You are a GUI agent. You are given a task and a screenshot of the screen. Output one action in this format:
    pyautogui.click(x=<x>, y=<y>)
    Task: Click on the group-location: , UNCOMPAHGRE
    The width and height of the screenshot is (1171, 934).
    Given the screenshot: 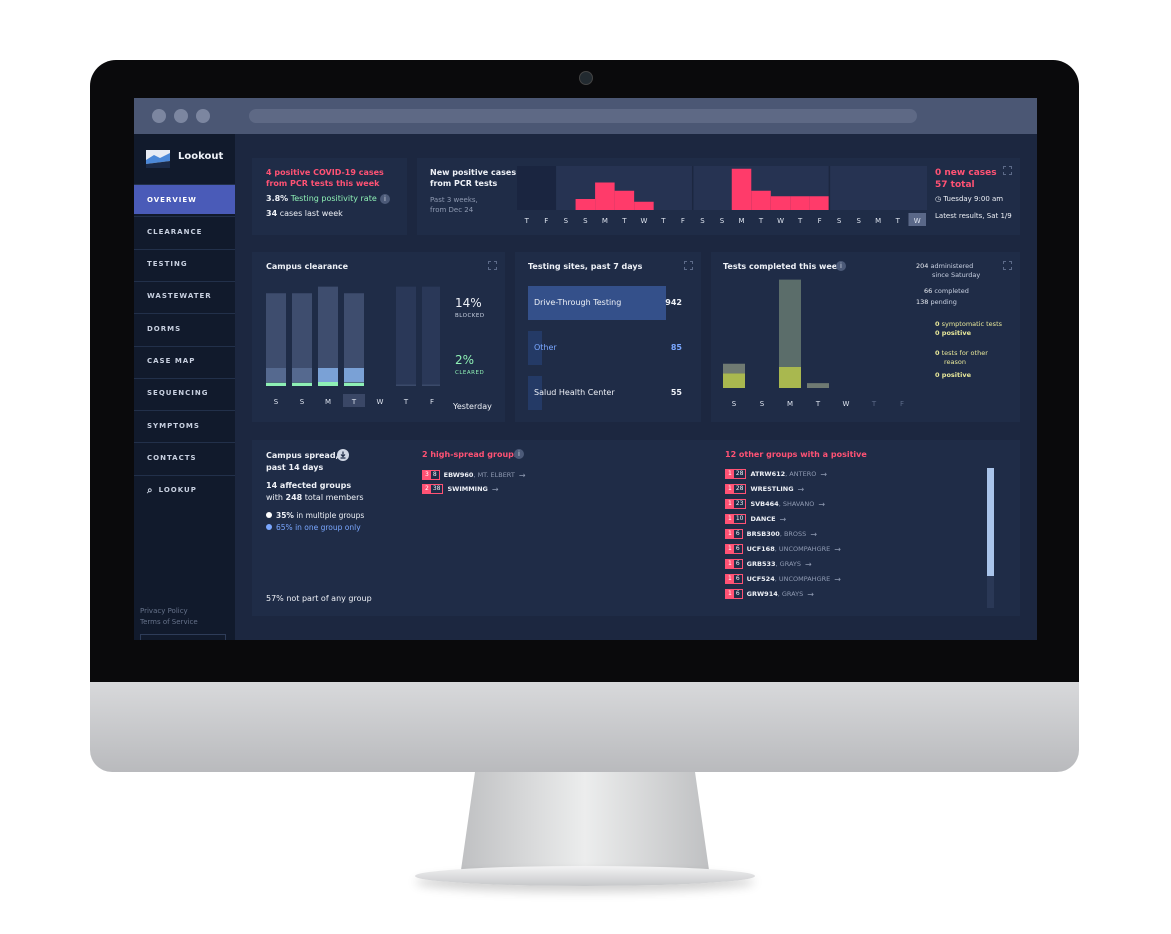 What is the action you would take?
    pyautogui.click(x=802, y=579)
    